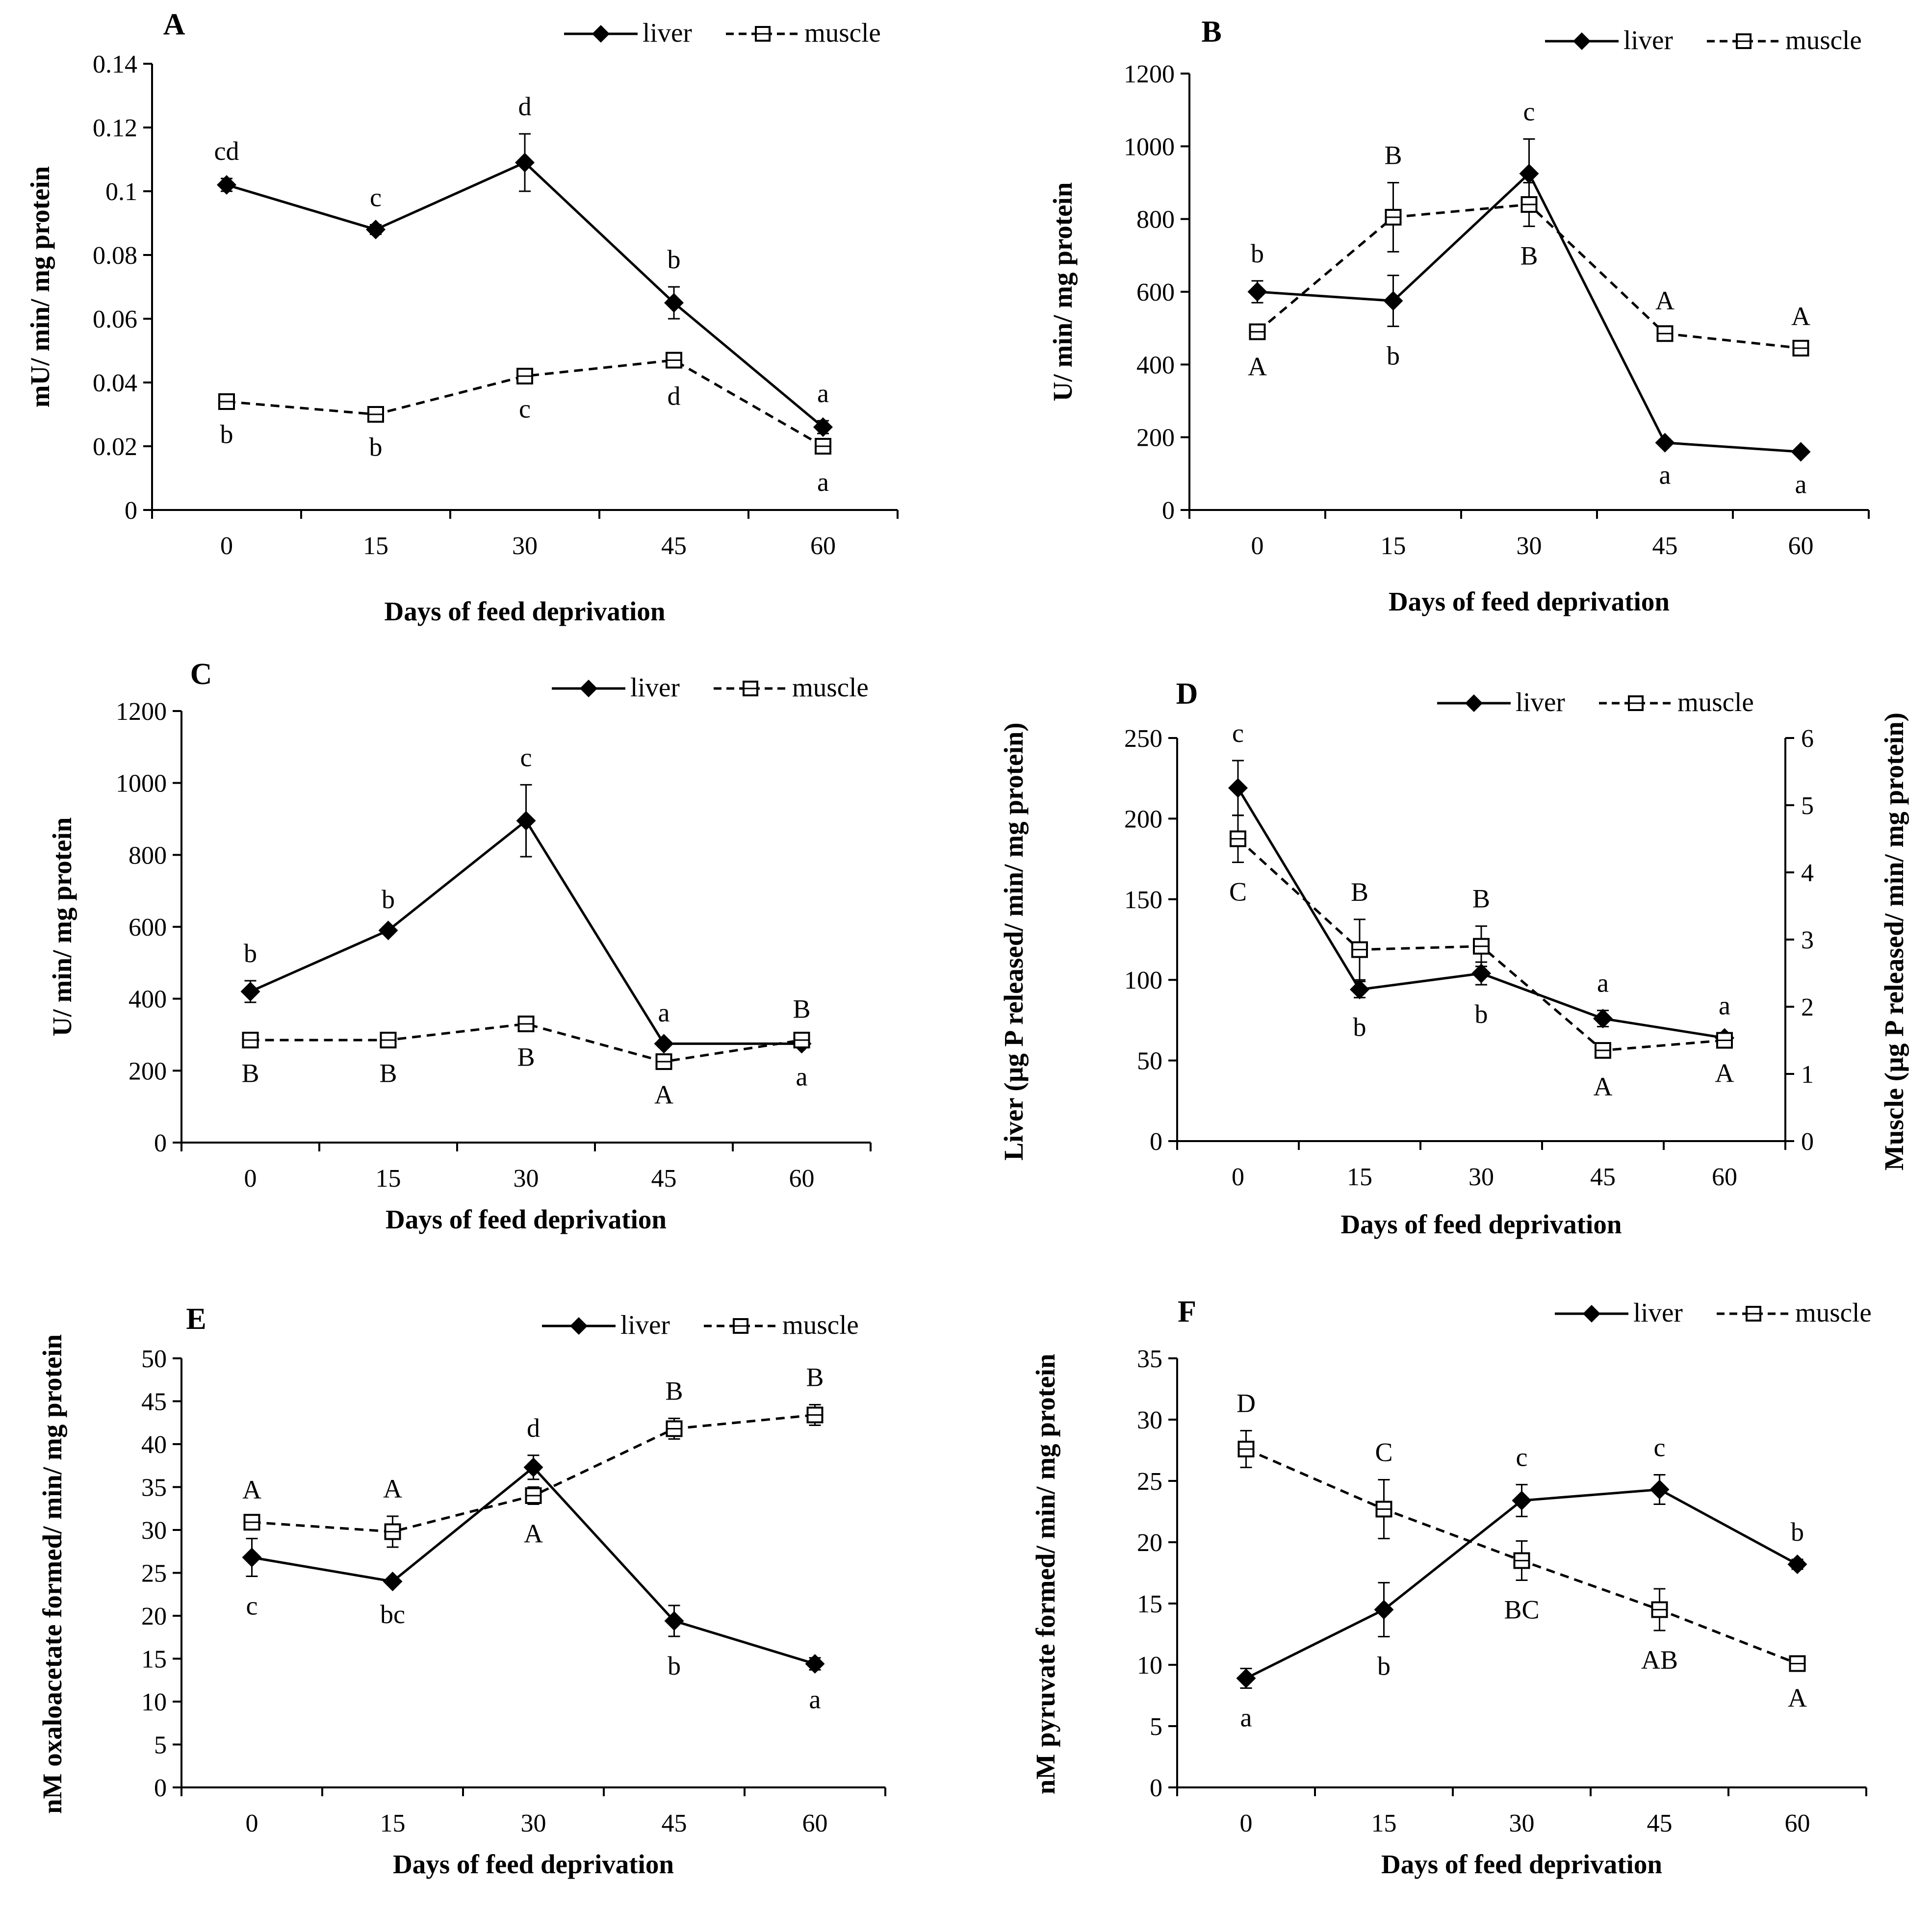  I want to click on y-tick-label: 0.14, so click(115, 64).